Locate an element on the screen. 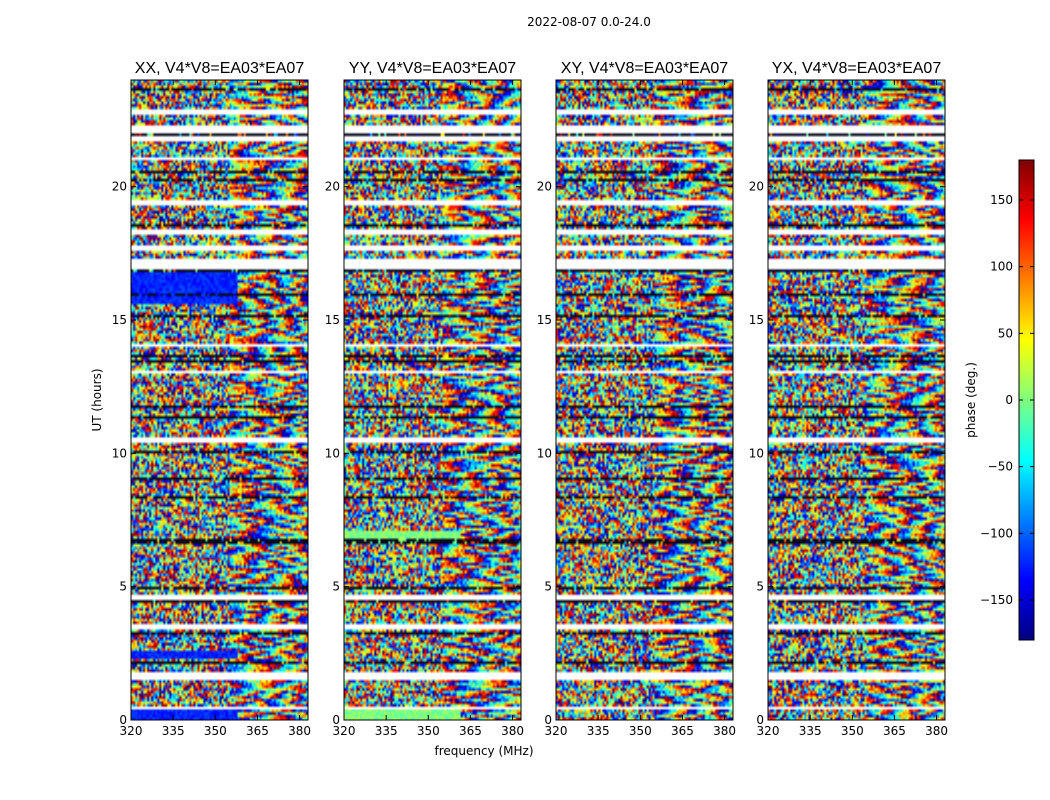  panel-title: XY, V4*V8=EA03*EA07 is located at coordinates (644, 68).